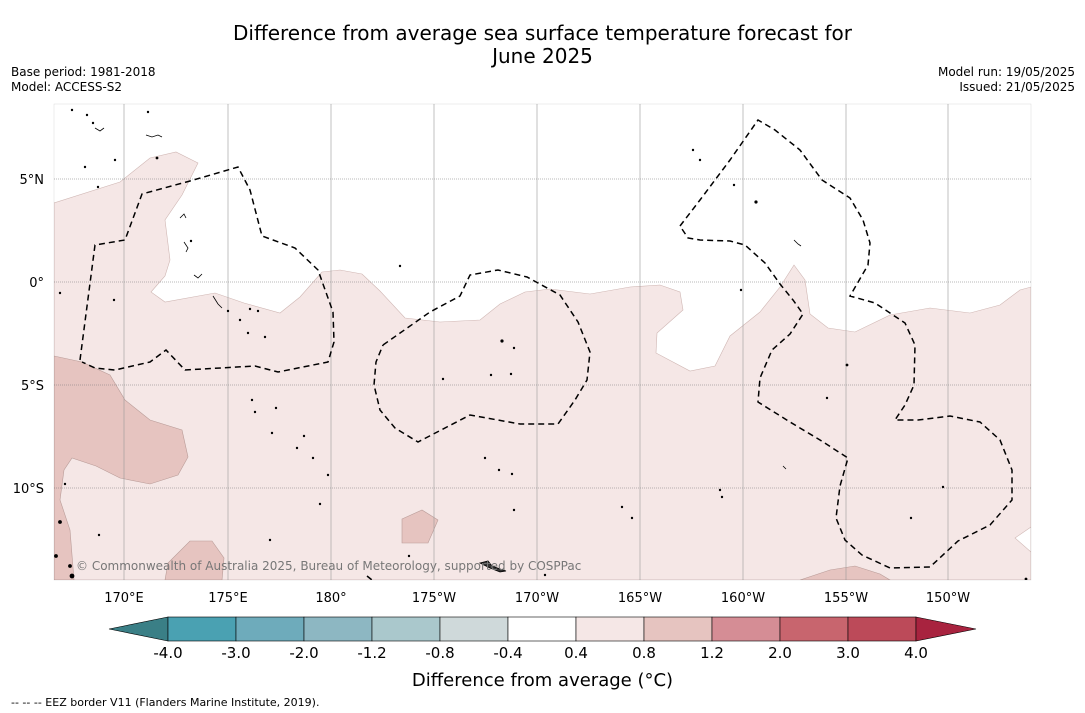 Image resolution: width=1085 pixels, height=713 pixels. What do you see at coordinates (28, 335) in the screenshot?
I see `latitude-labels: 5°N 0° 5°S 10°S` at bounding box center [28, 335].